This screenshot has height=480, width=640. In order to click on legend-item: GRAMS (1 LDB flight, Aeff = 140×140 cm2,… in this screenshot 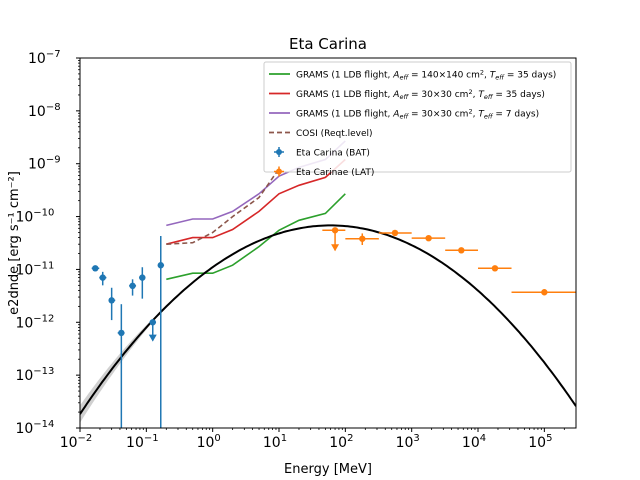, I will do `click(412, 75)`.